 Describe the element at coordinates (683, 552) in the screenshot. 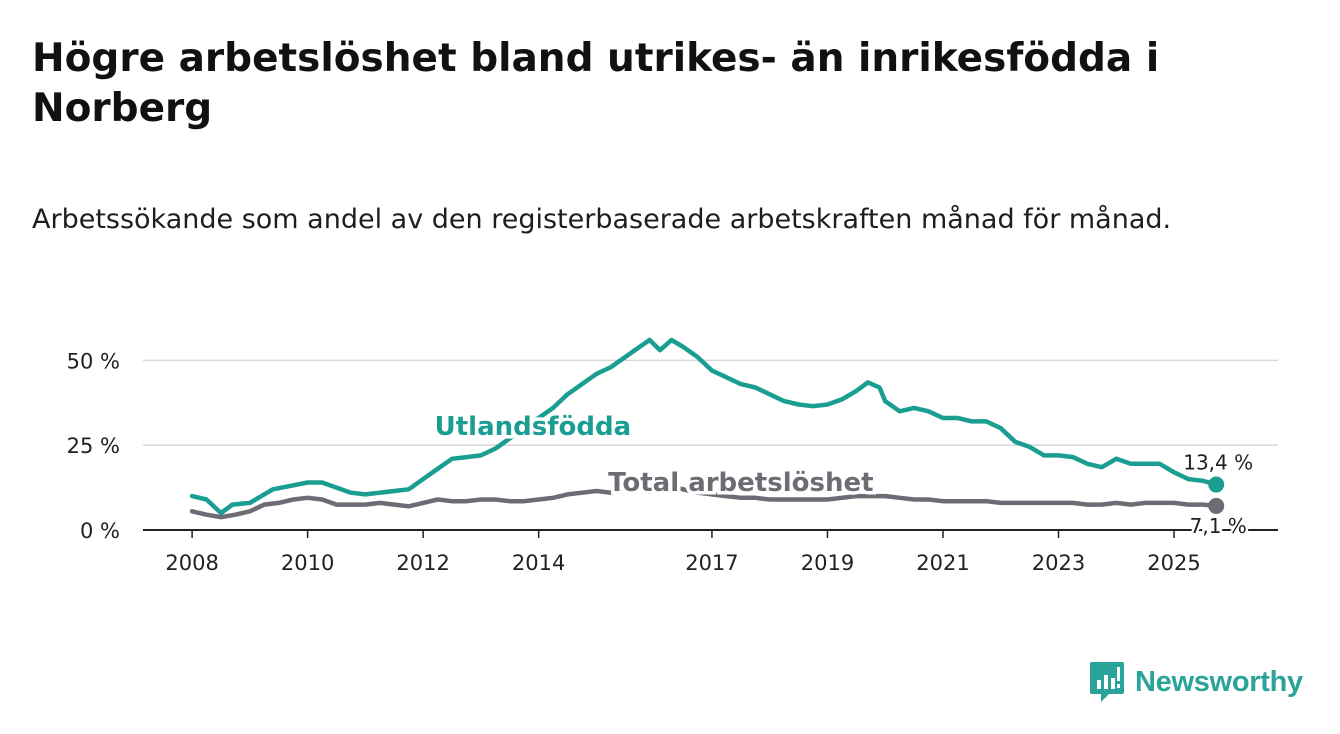

I see `x-axis: 2008 2010 2012 2014 2017 2019 2021 2023 2025` at that location.